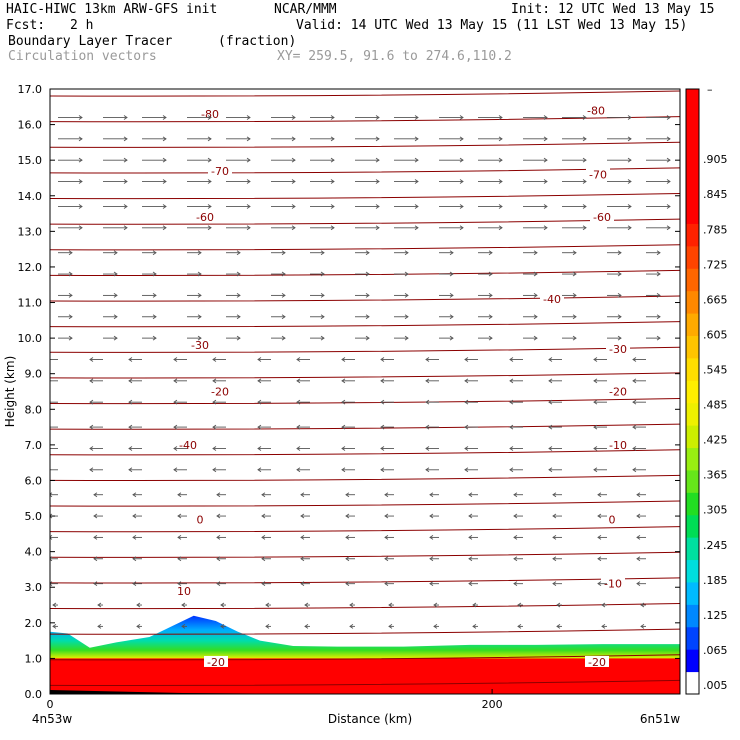 The width and height of the screenshot is (740, 740). I want to click on y-tick-label: 14.0, so click(30, 196).